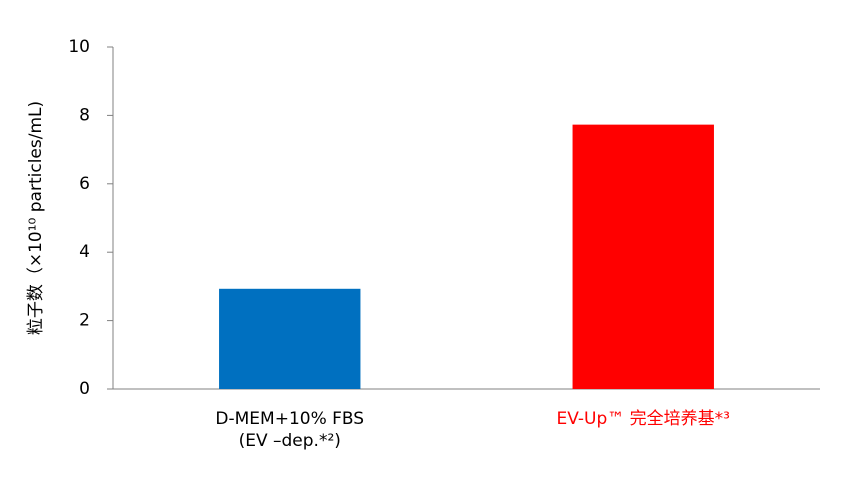  What do you see at coordinates (289, 430) in the screenshot?
I see `x-tick-label: D-MEM+10% FBS (EV –dep.*²)` at bounding box center [289, 430].